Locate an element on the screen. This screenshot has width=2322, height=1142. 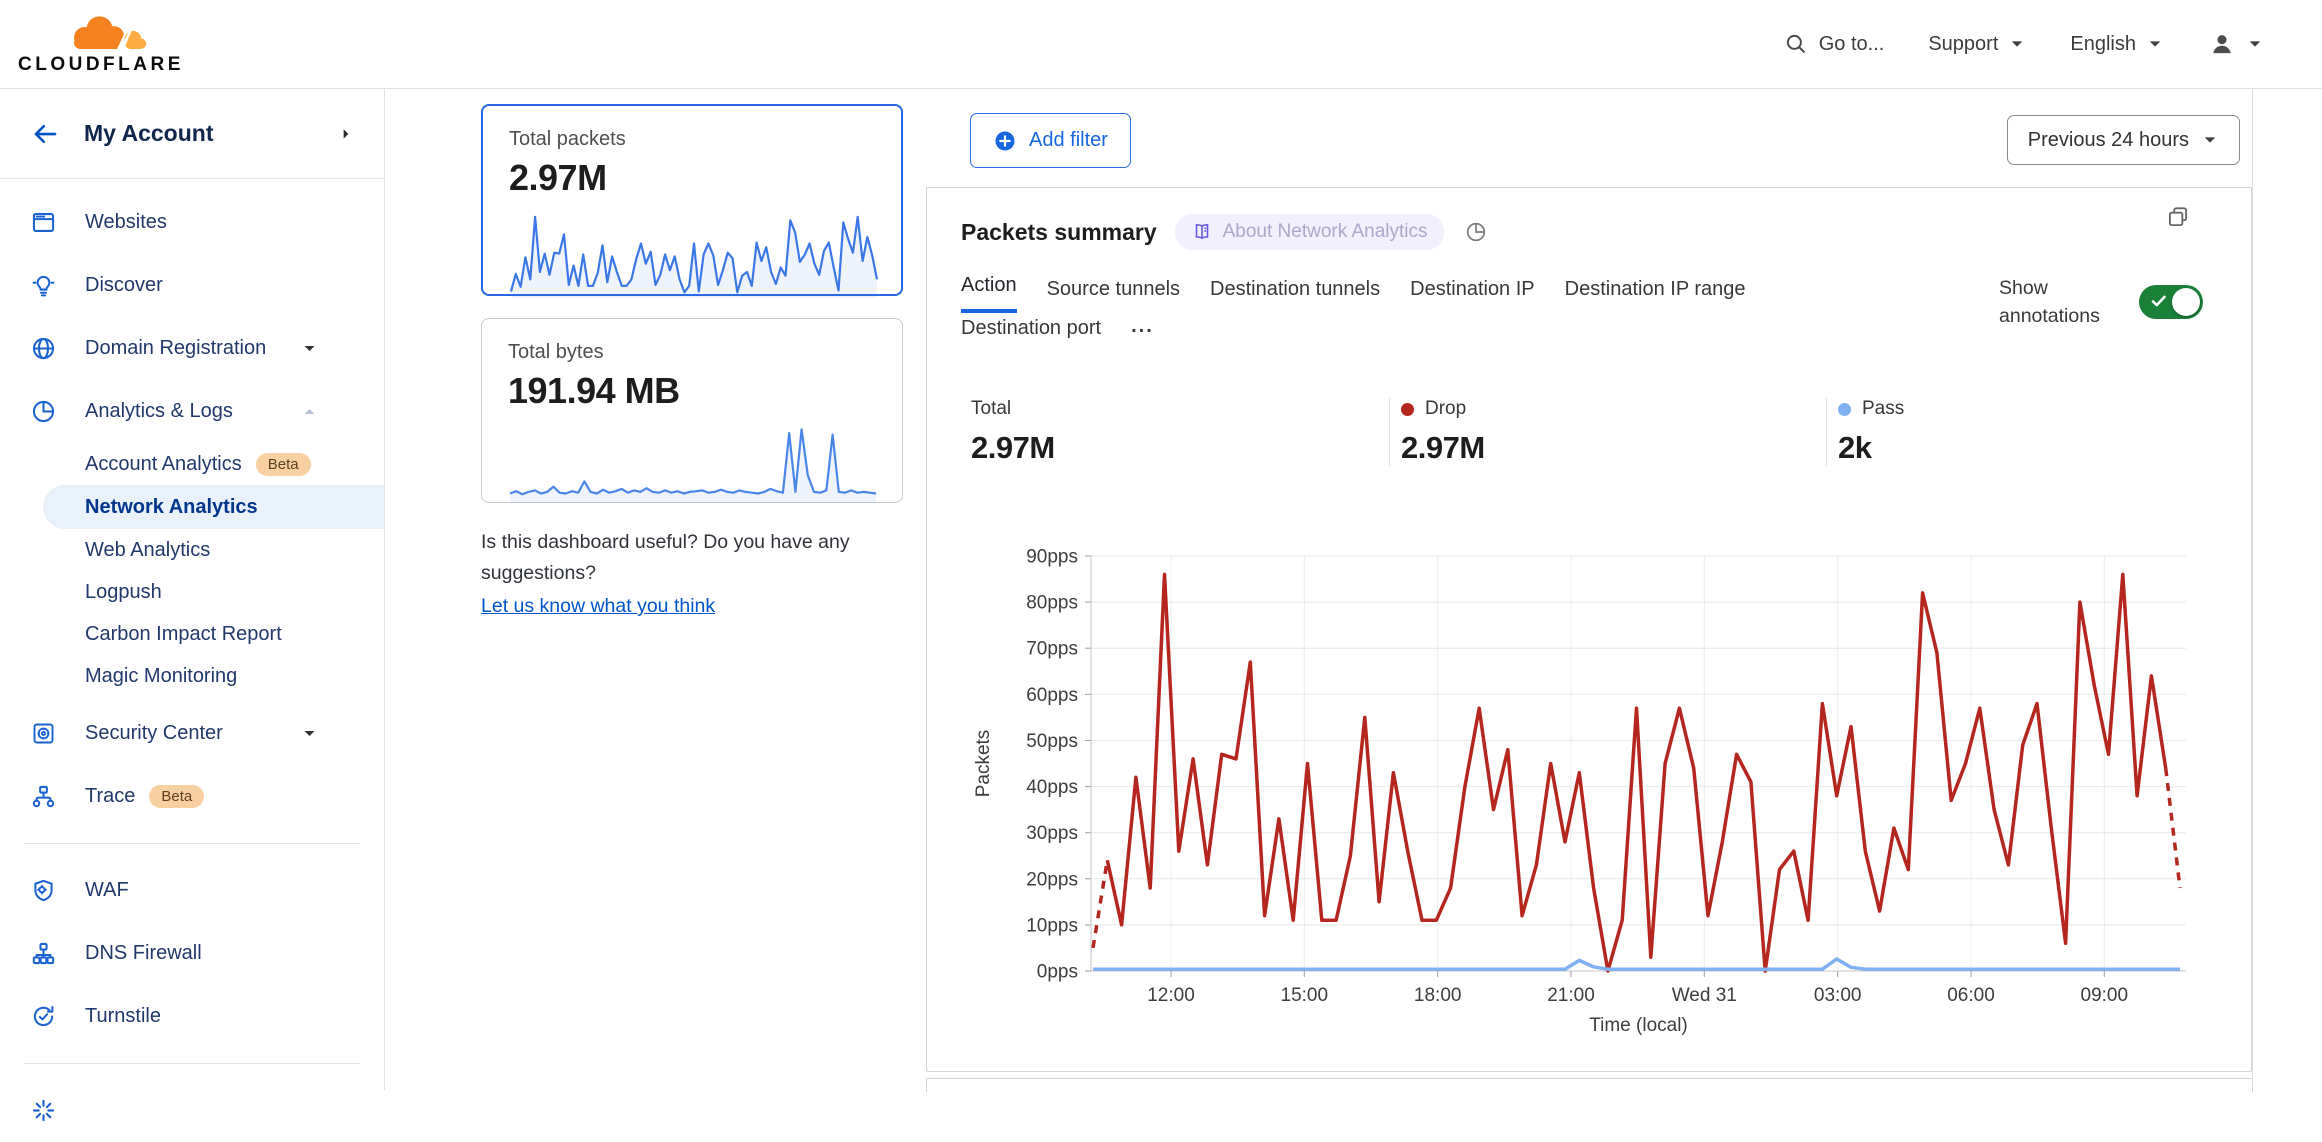
total-bytes-card: Total bytes 191.94 MB is located at coordinates (692, 410).